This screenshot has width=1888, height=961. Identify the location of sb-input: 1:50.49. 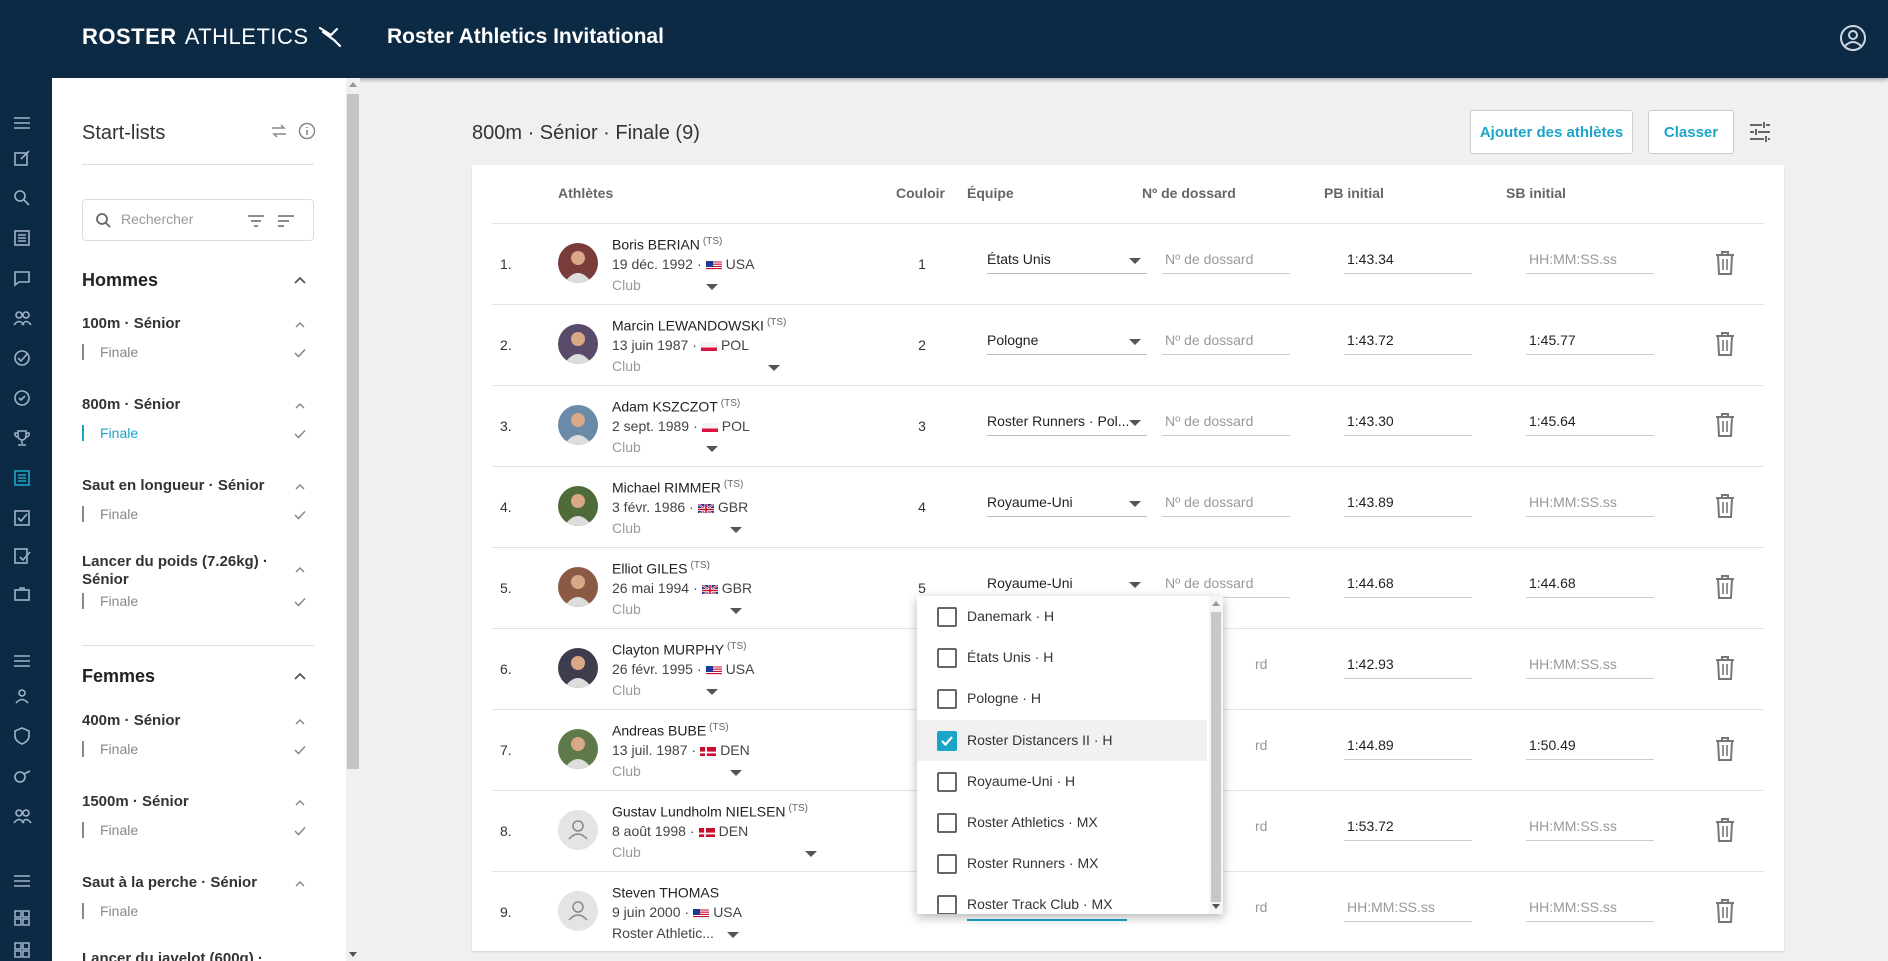
(1590, 745).